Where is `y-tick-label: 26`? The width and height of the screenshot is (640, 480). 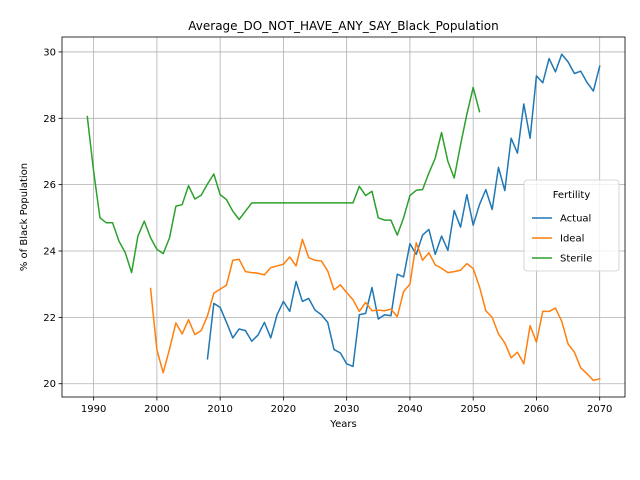 y-tick-label: 26 is located at coordinates (49, 185).